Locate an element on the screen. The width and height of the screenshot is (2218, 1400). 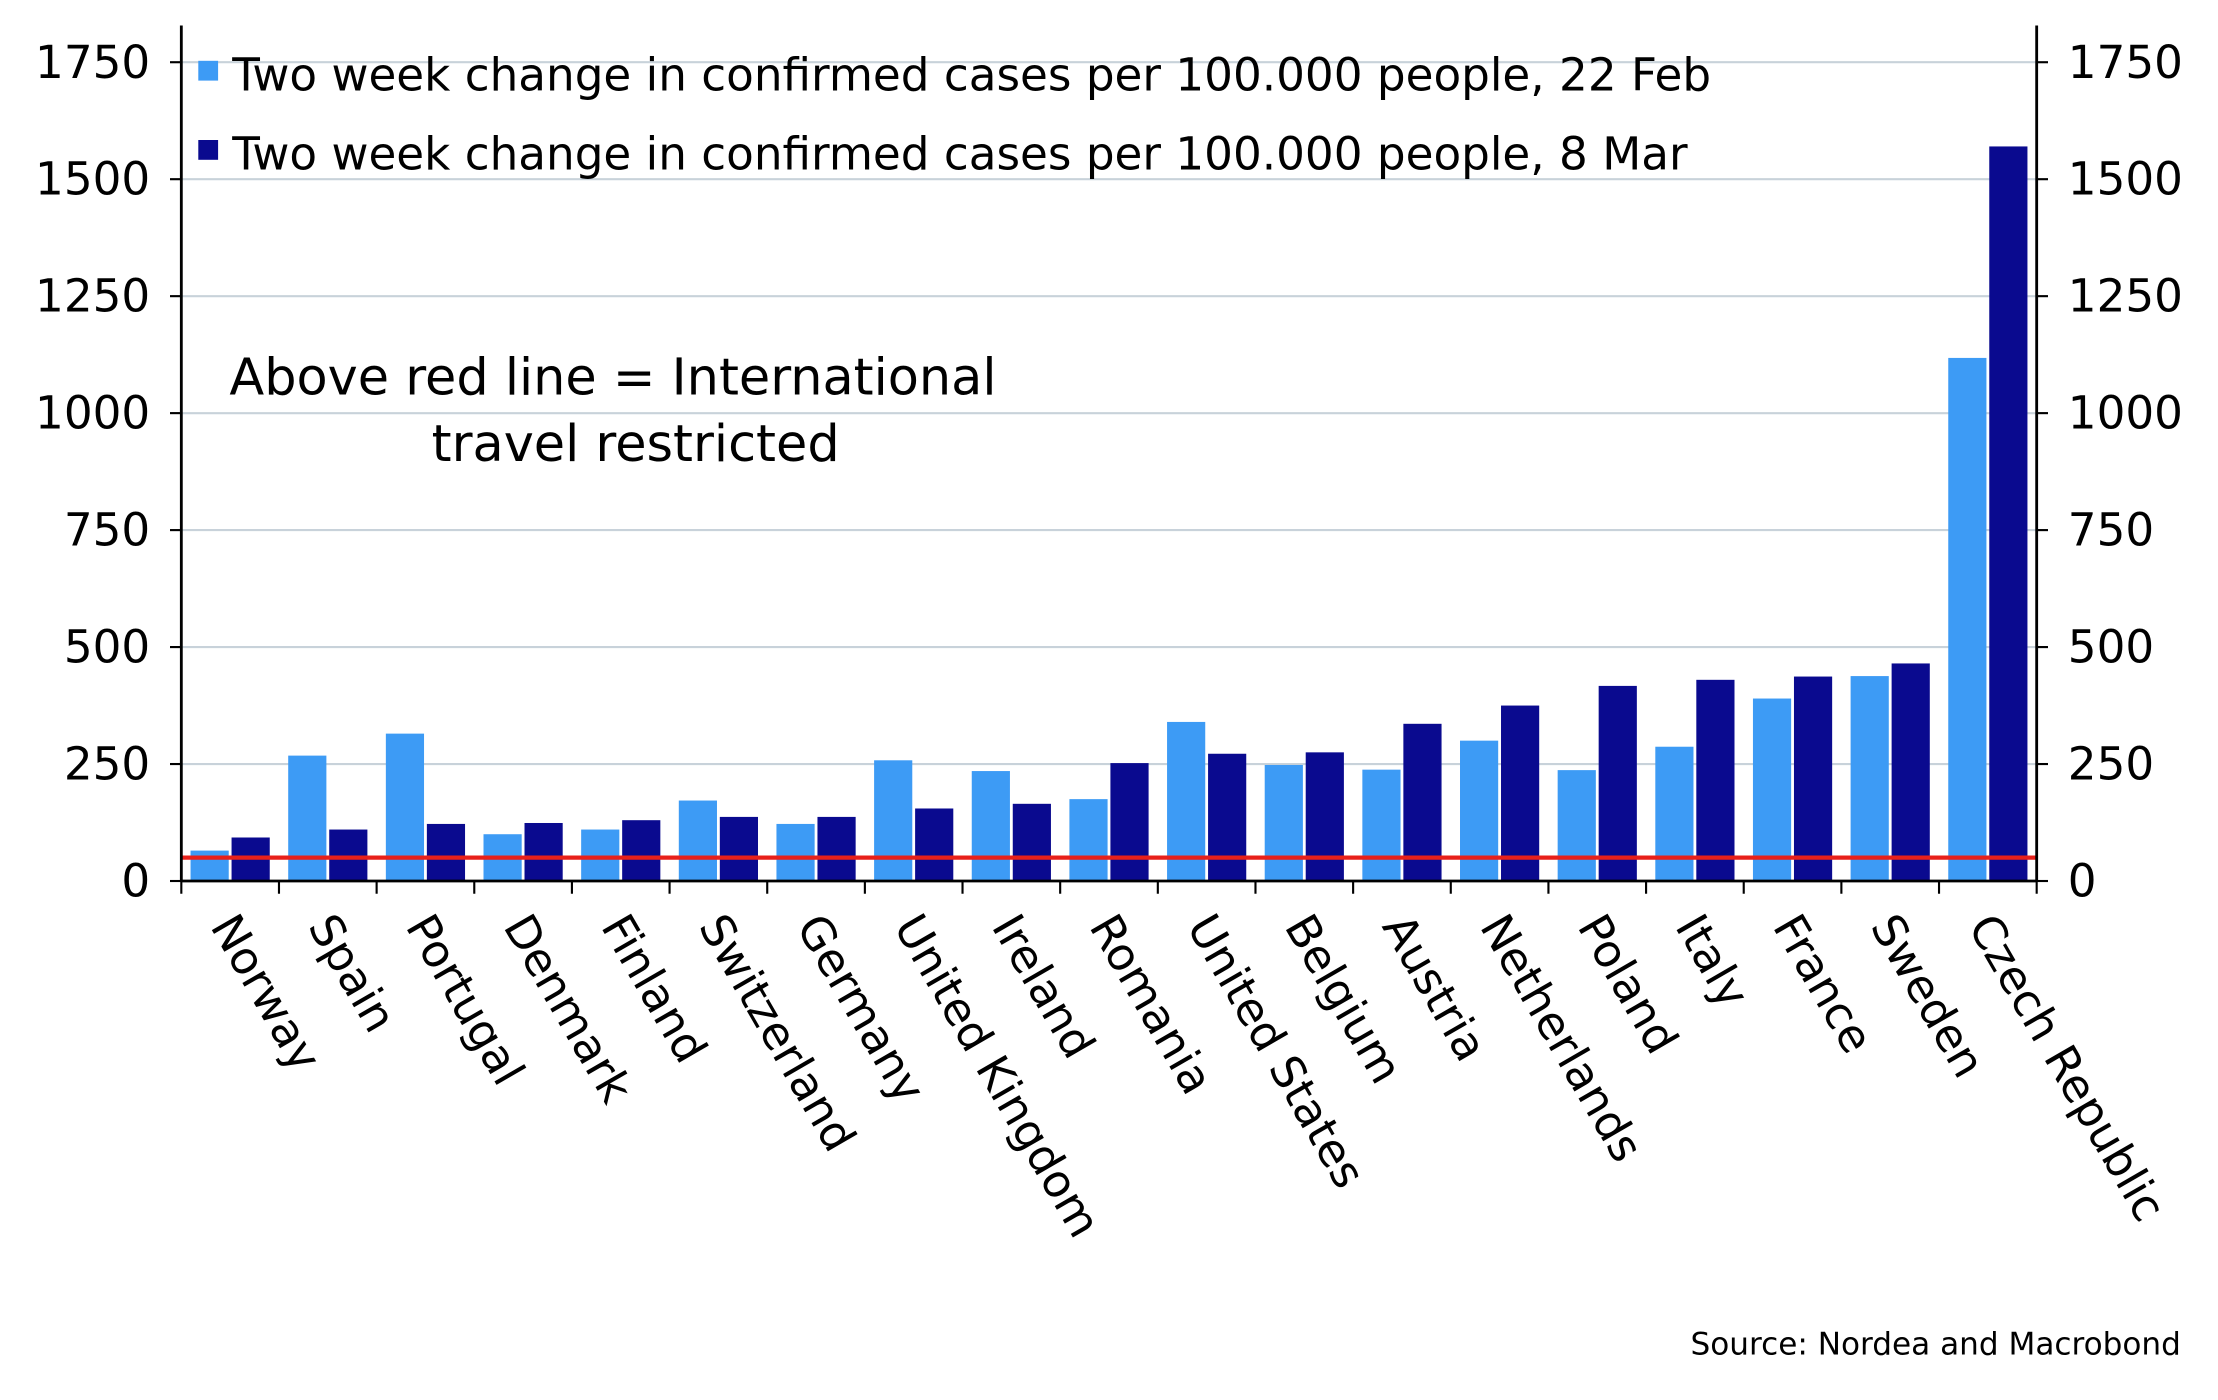
annotation: Above red line = International is located at coordinates (612, 378).